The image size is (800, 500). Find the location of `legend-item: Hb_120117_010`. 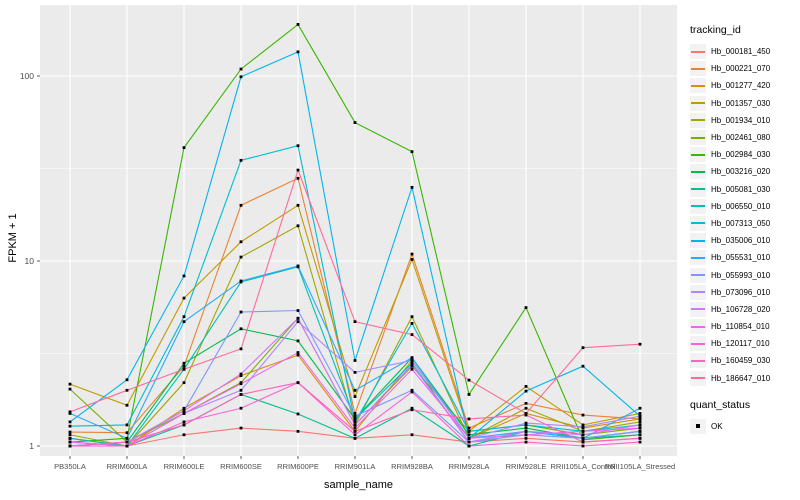

legend-item: Hb_120117_010 is located at coordinates (744, 343).